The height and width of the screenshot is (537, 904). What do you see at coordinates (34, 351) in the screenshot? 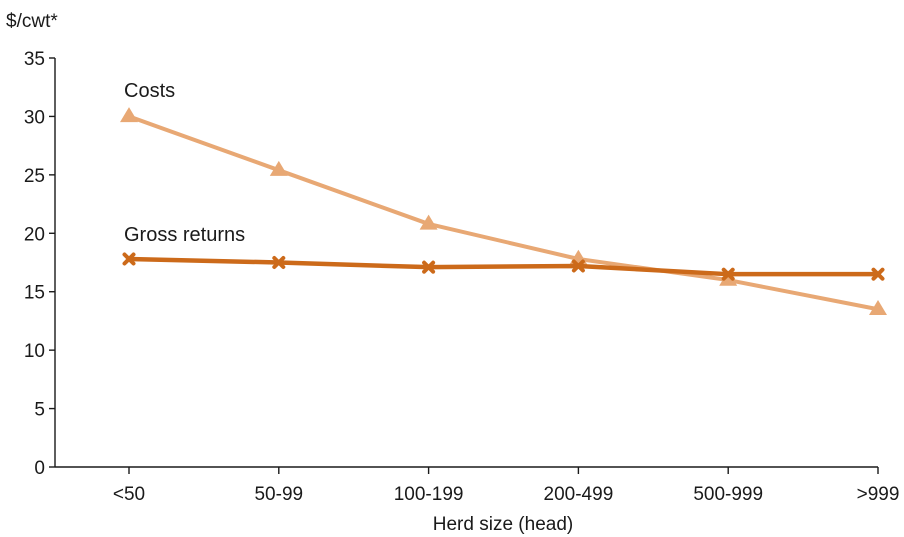
I see `y-tick-label: 10` at bounding box center [34, 351].